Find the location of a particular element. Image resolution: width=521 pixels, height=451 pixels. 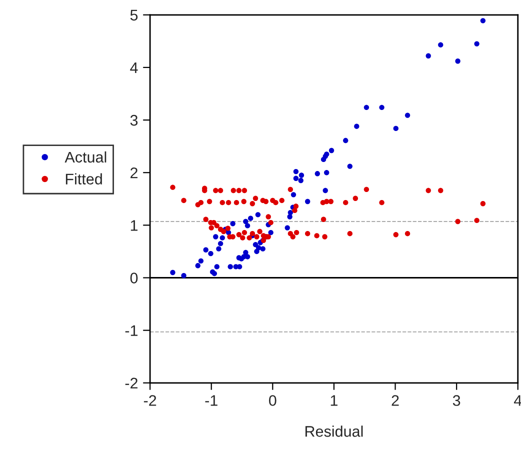

legend-label: Actual is located at coordinates (85, 157).